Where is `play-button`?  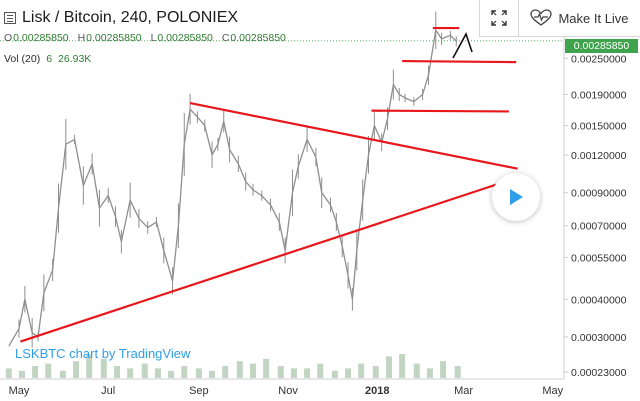
play-button is located at coordinates (516, 197).